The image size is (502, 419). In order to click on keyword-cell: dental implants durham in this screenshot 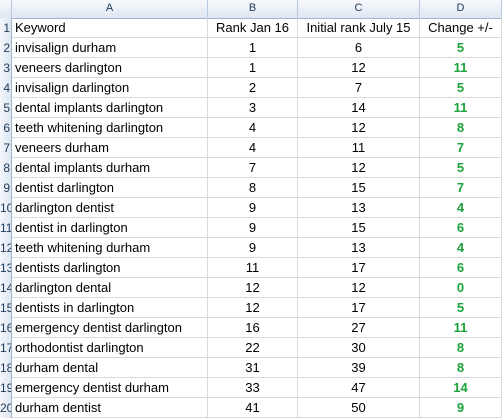, I will do `click(110, 167)`.